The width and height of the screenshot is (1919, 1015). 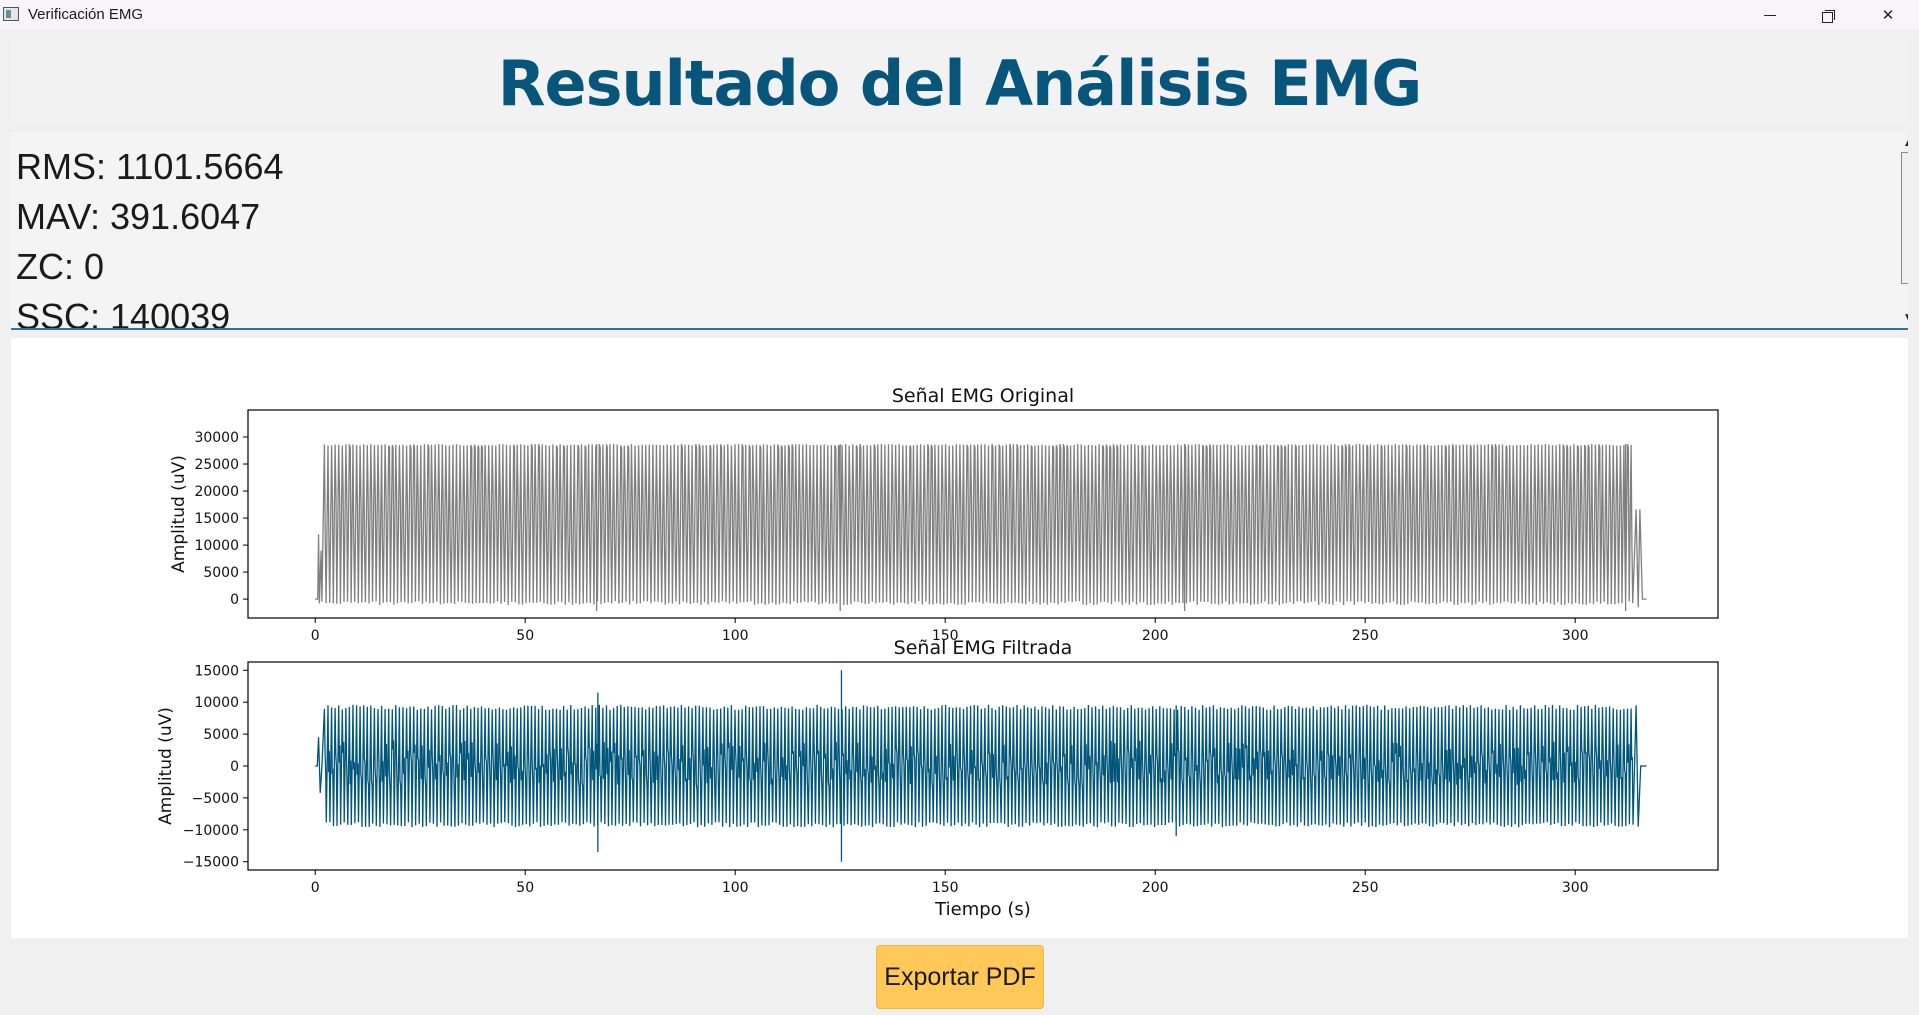 I want to click on chart1-xtick-label: 250, so click(x=1365, y=636).